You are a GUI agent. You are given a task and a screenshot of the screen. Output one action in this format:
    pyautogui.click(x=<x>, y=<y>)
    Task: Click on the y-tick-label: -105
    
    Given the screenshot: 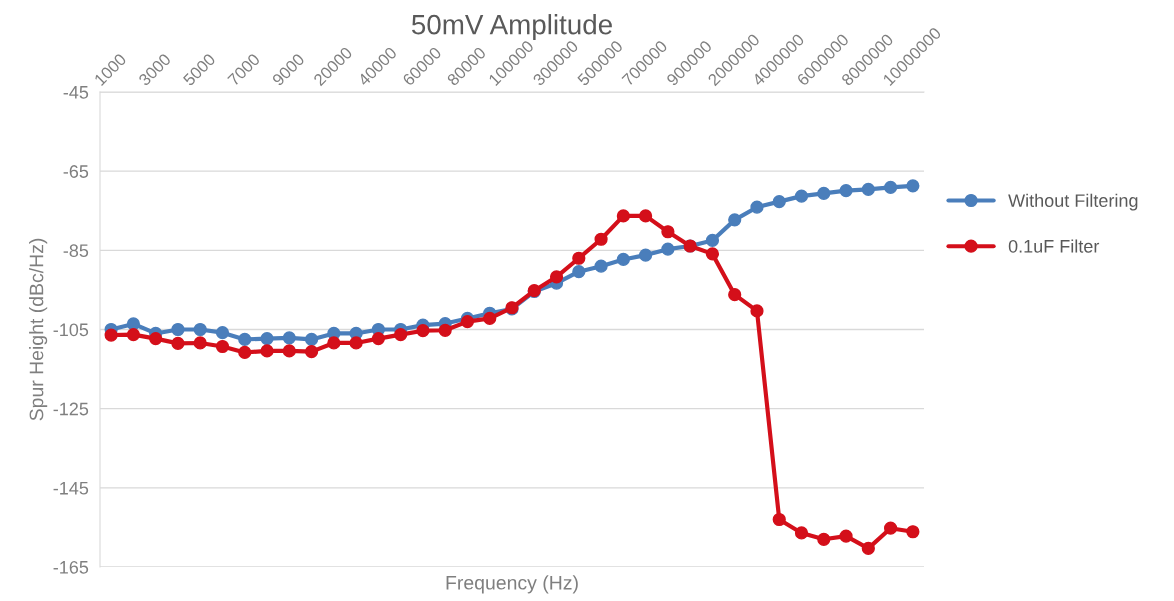 What is the action you would take?
    pyautogui.click(x=71, y=330)
    